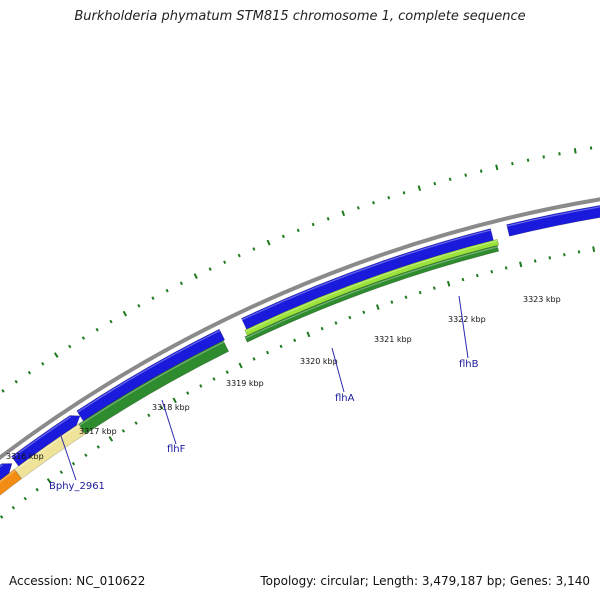  I want to click on reverse-gene-flhf, so click(154, 387).